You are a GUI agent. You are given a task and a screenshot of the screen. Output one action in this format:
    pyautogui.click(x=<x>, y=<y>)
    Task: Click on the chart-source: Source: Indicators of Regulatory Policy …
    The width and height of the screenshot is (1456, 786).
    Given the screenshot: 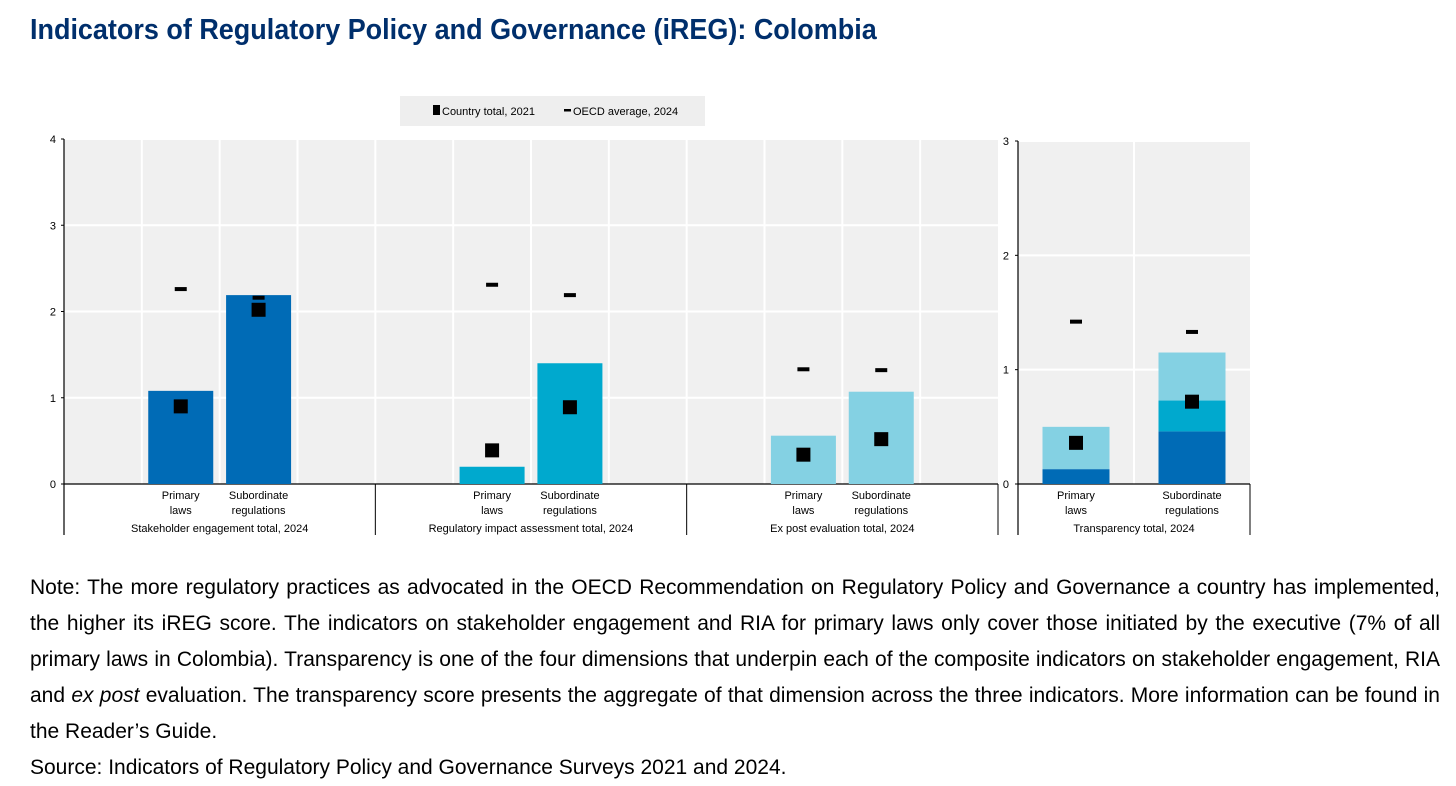 What is the action you would take?
    pyautogui.click(x=408, y=767)
    